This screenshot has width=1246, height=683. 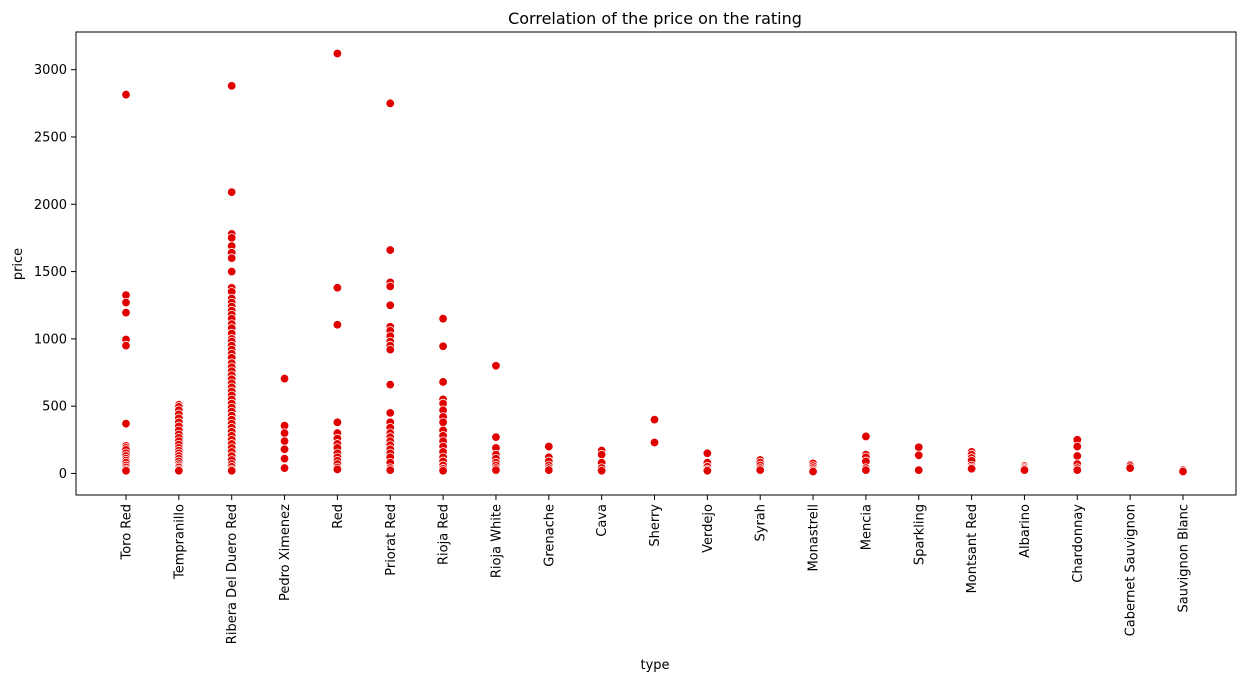 I want to click on x-tick-label: Cabernet Sauvignon, so click(x=1131, y=570).